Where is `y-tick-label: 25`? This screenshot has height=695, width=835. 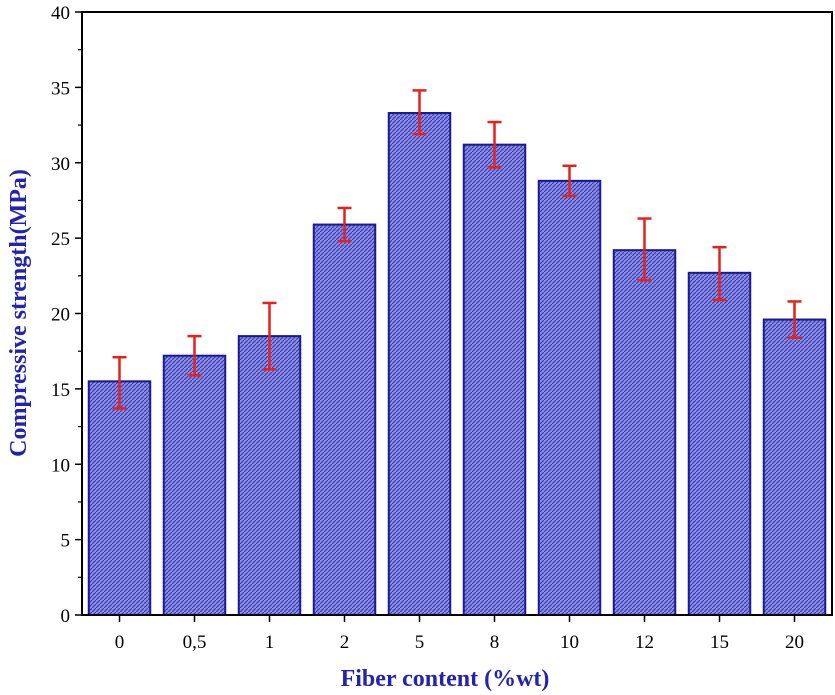 y-tick-label: 25 is located at coordinates (60, 239).